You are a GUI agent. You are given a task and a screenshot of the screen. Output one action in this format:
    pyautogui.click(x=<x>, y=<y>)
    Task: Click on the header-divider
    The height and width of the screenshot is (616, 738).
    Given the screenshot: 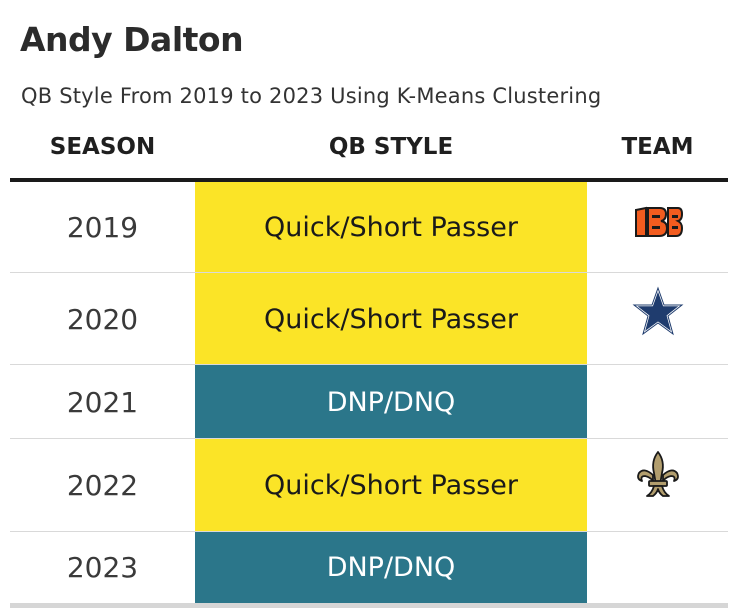 What is the action you would take?
    pyautogui.click(x=369, y=180)
    